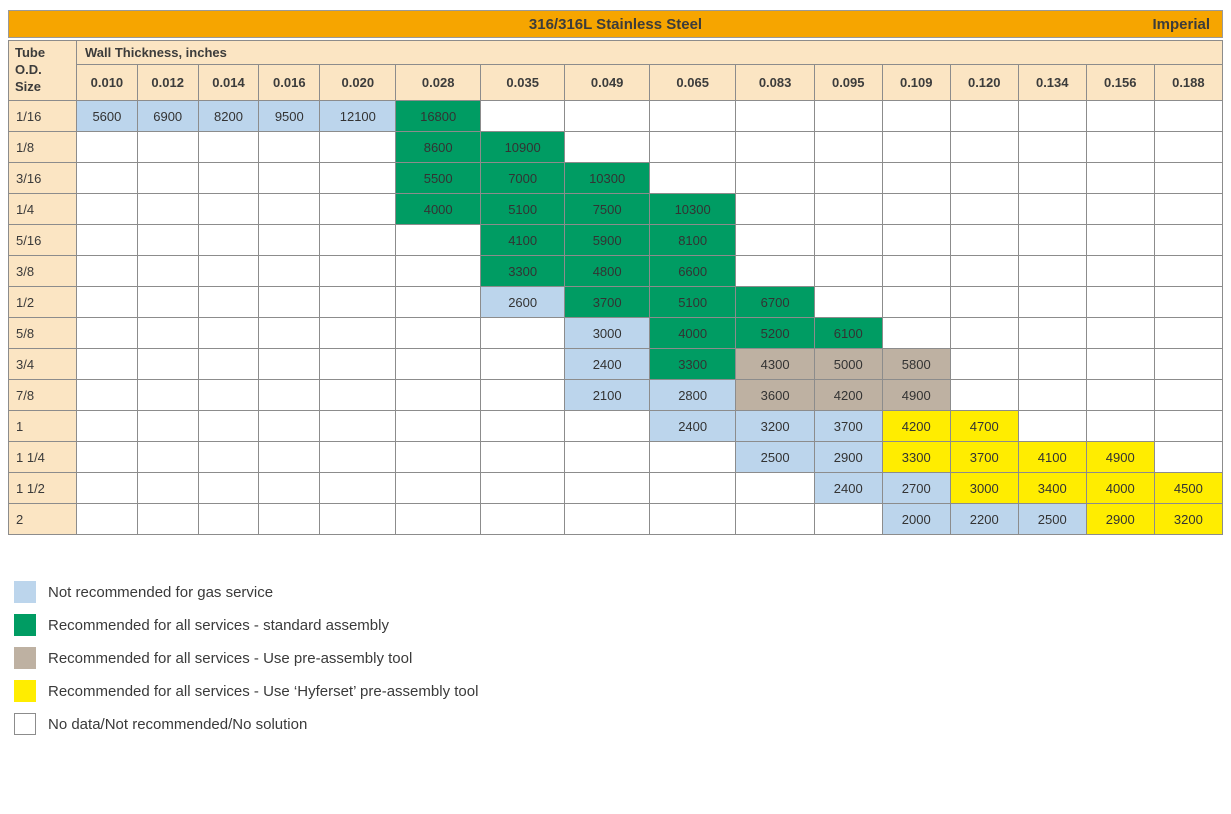 The image size is (1231, 814). Describe the element at coordinates (42, 426) in the screenshot. I see `tube-od-size-label: 1` at that location.